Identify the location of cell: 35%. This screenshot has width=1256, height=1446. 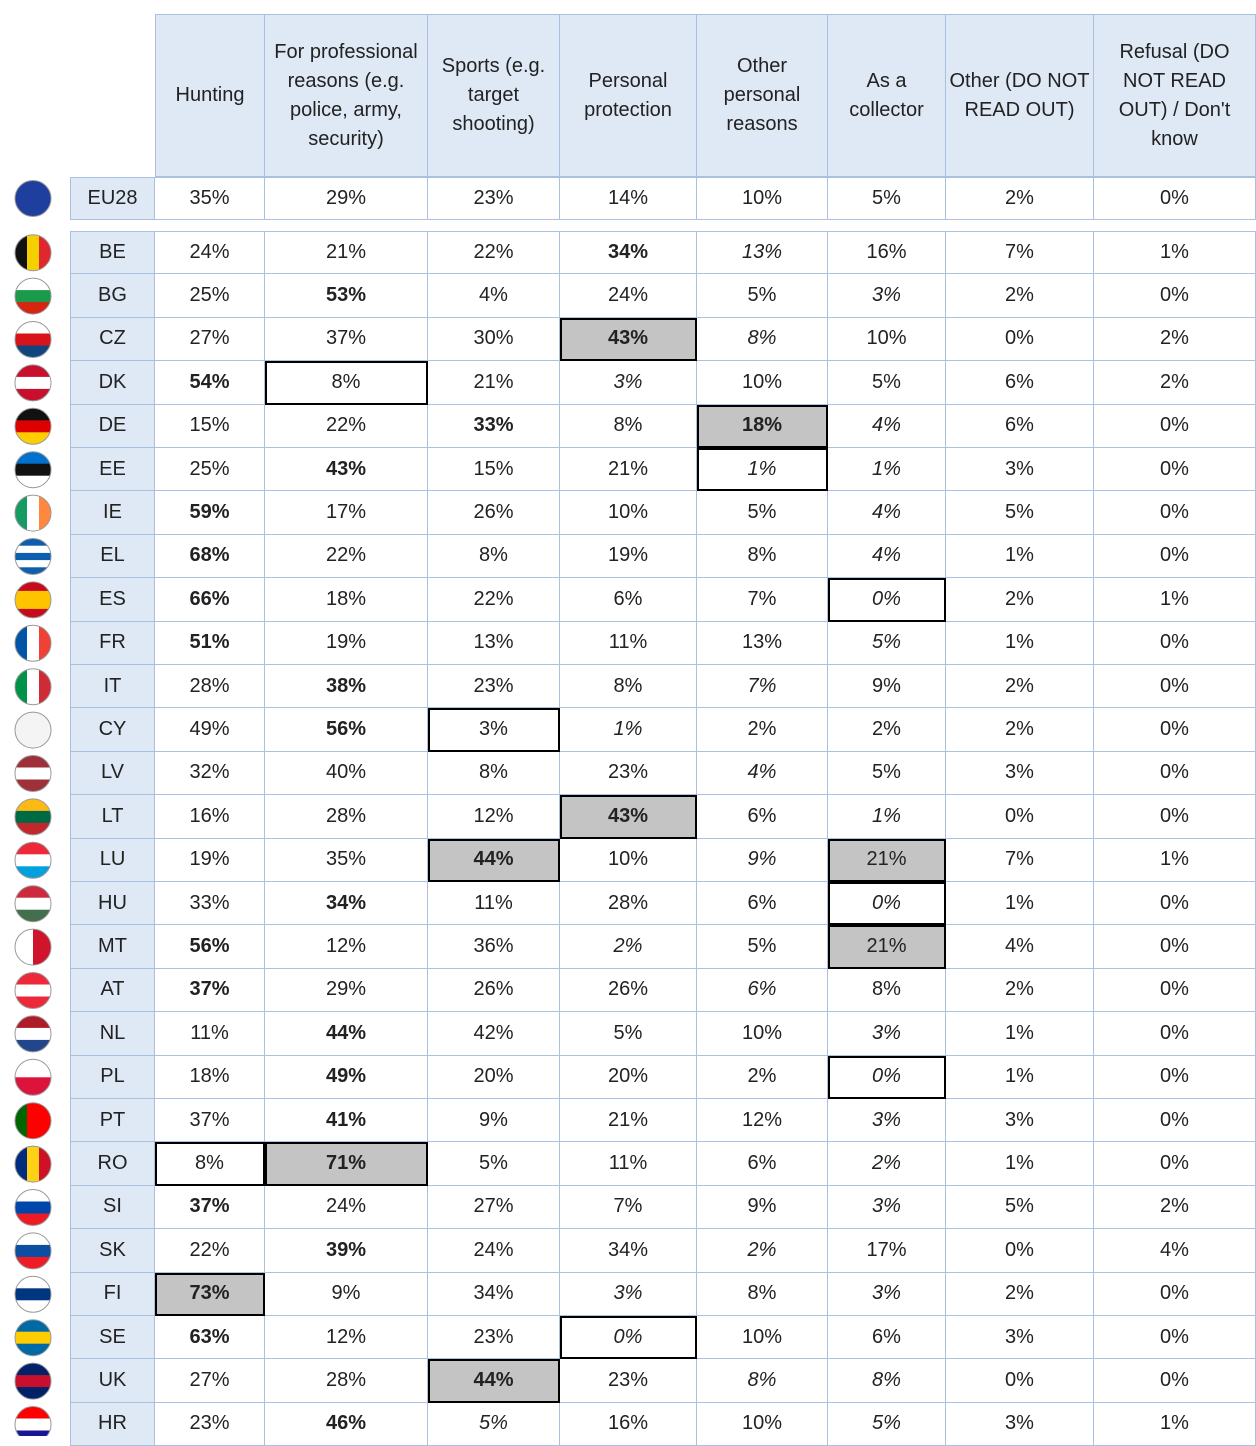
(210, 198).